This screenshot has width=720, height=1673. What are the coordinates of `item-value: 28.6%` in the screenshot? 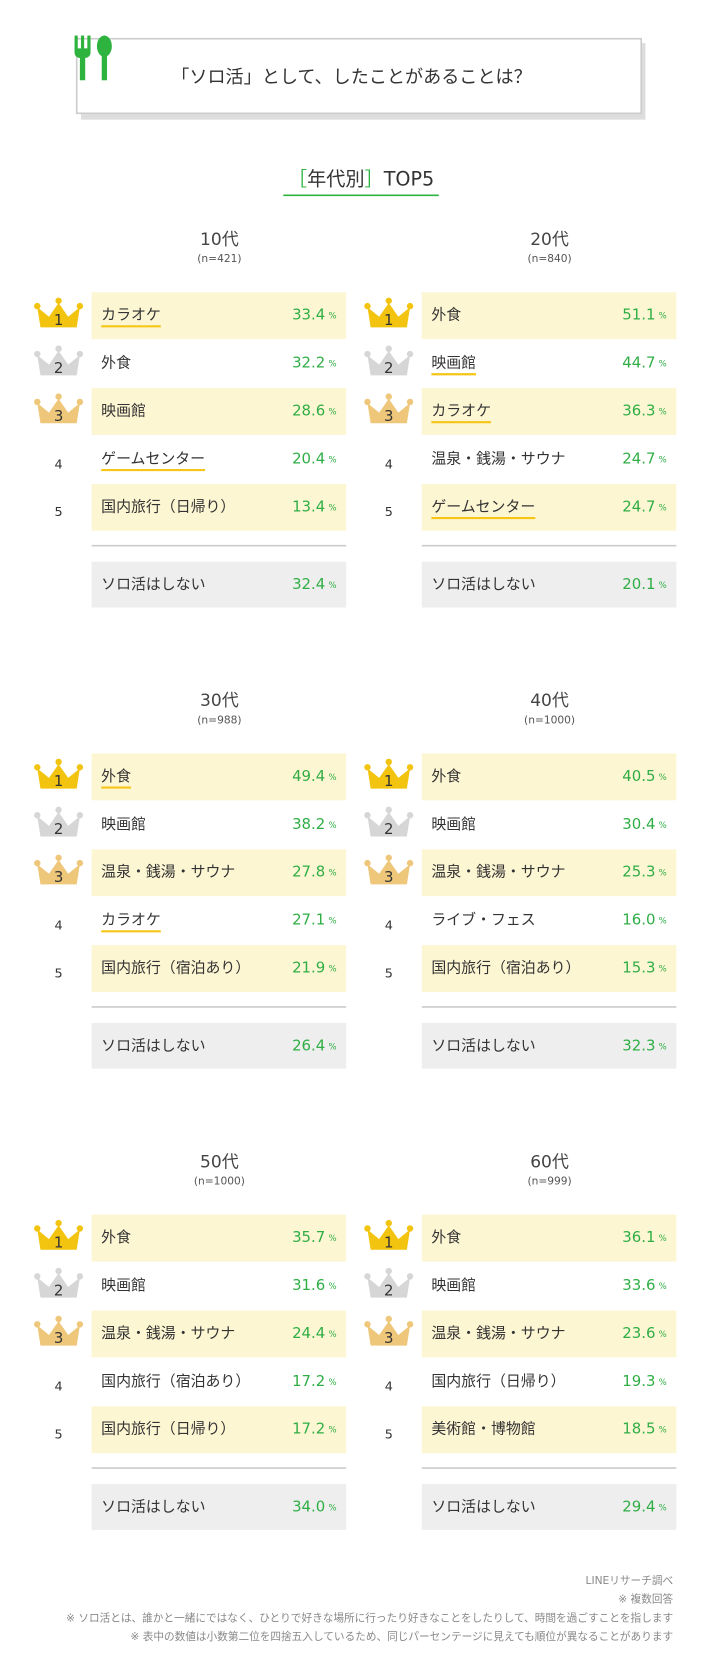 It's located at (314, 411).